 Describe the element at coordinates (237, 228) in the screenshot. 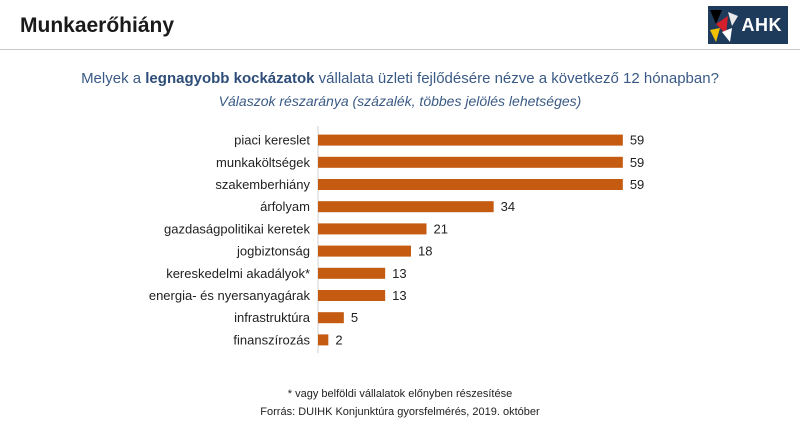

I see `category-label: gazdaságpolitikai keretek` at that location.